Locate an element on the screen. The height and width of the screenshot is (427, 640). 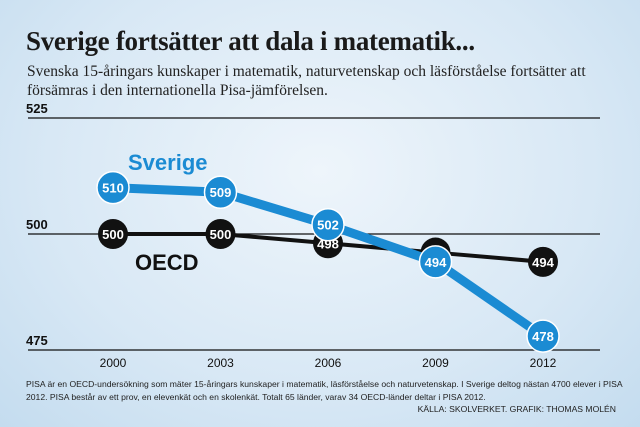
x-tick-label: 2000 is located at coordinates (113, 363).